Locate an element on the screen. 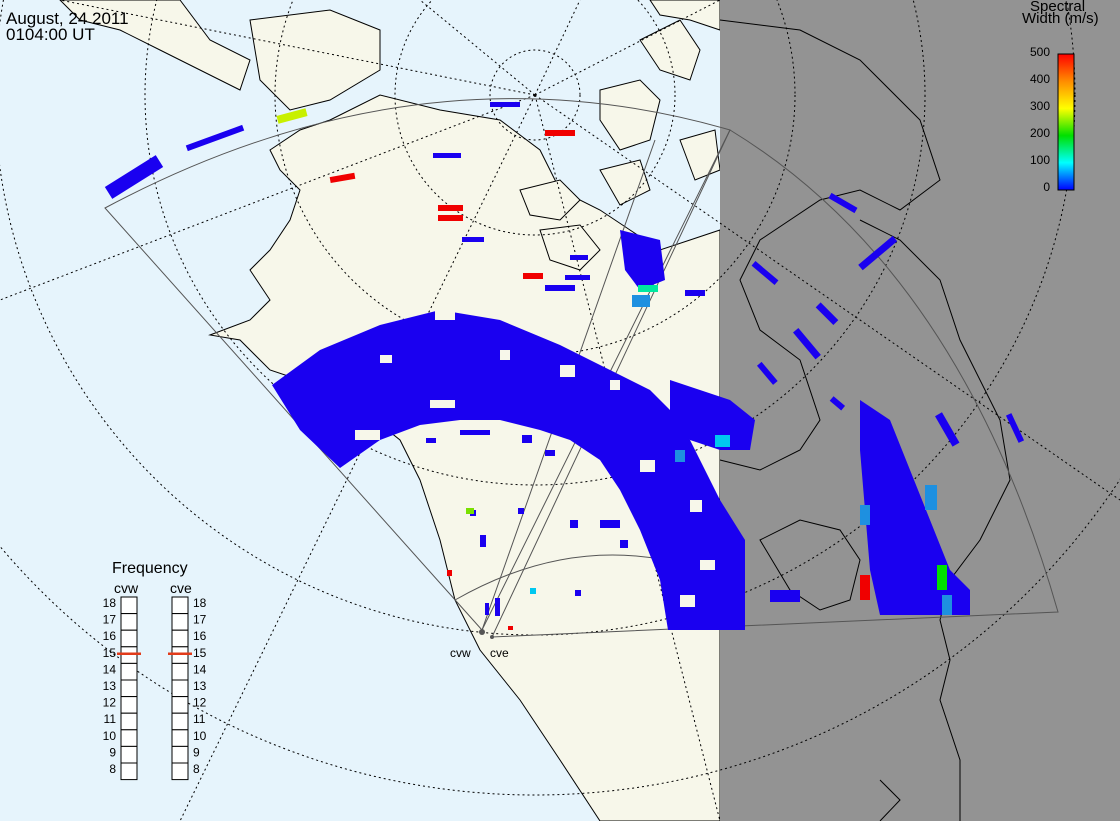  frequency-tick-left: 9 is located at coordinates (112, 752).